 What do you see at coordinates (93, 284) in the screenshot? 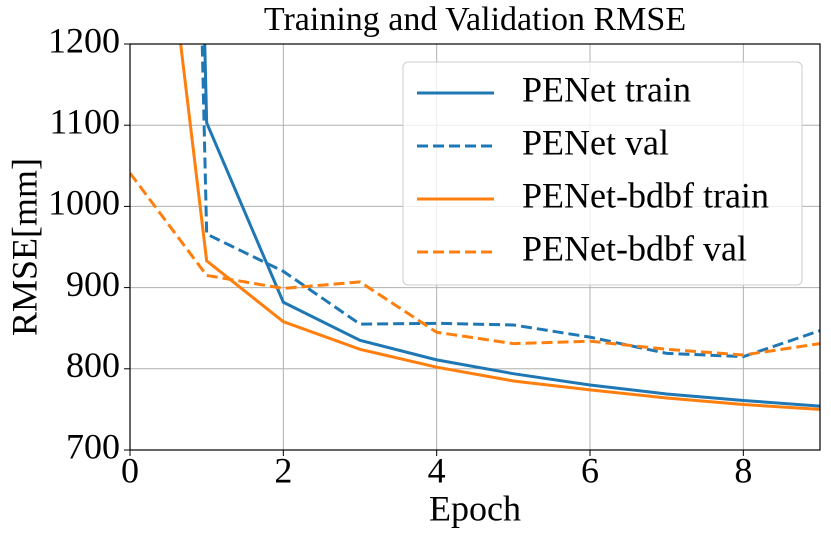
I see `y-tick-label: 900` at bounding box center [93, 284].